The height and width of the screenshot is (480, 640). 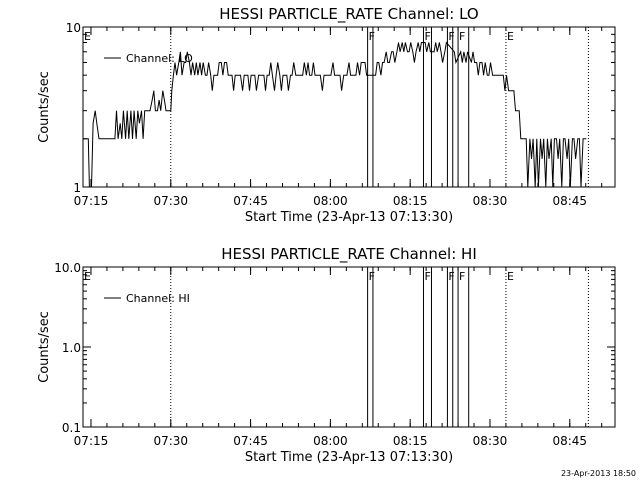 I want to click on y-tick-label: 0.1, so click(x=71, y=428).